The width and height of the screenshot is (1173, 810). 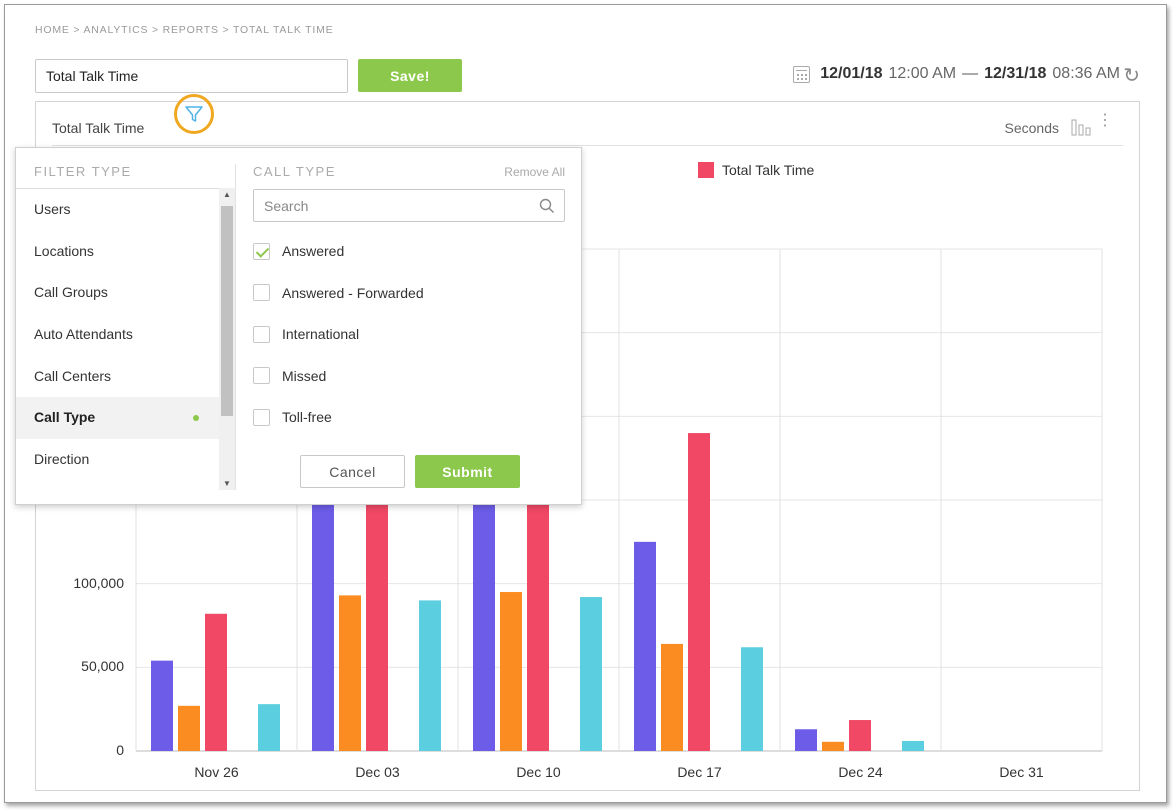 I want to click on call-type-option-answered: Answered, so click(x=298, y=251).